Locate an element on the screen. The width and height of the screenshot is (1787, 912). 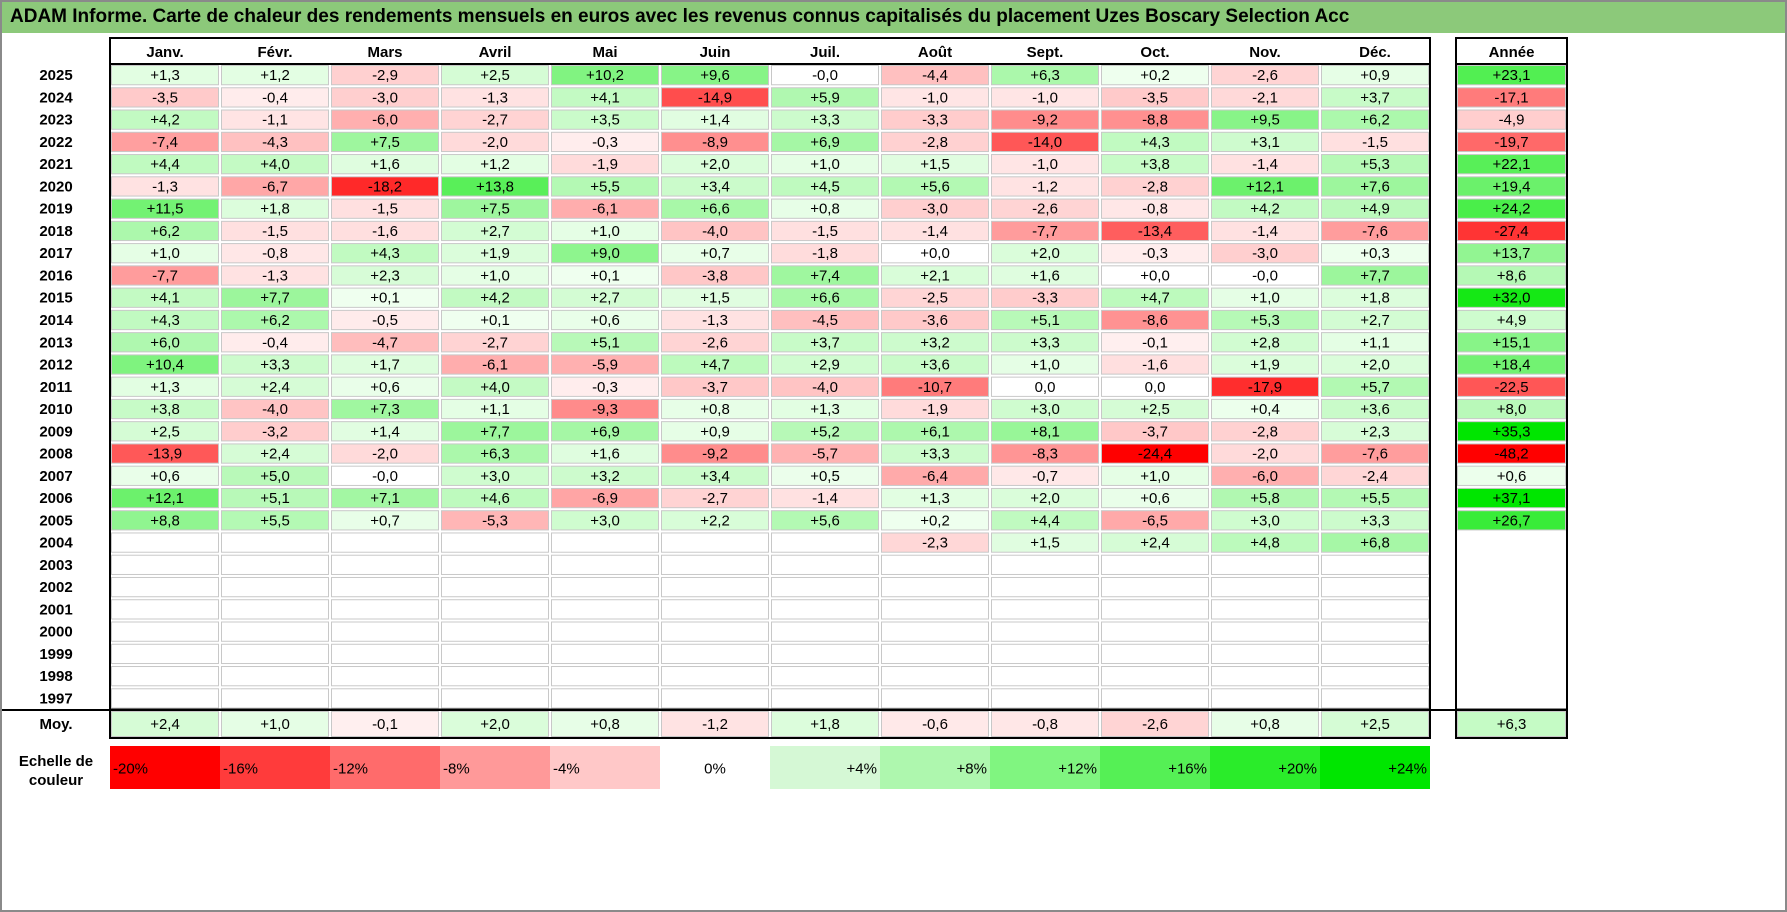
cell-value: -2,6 is located at coordinates (715, 342).